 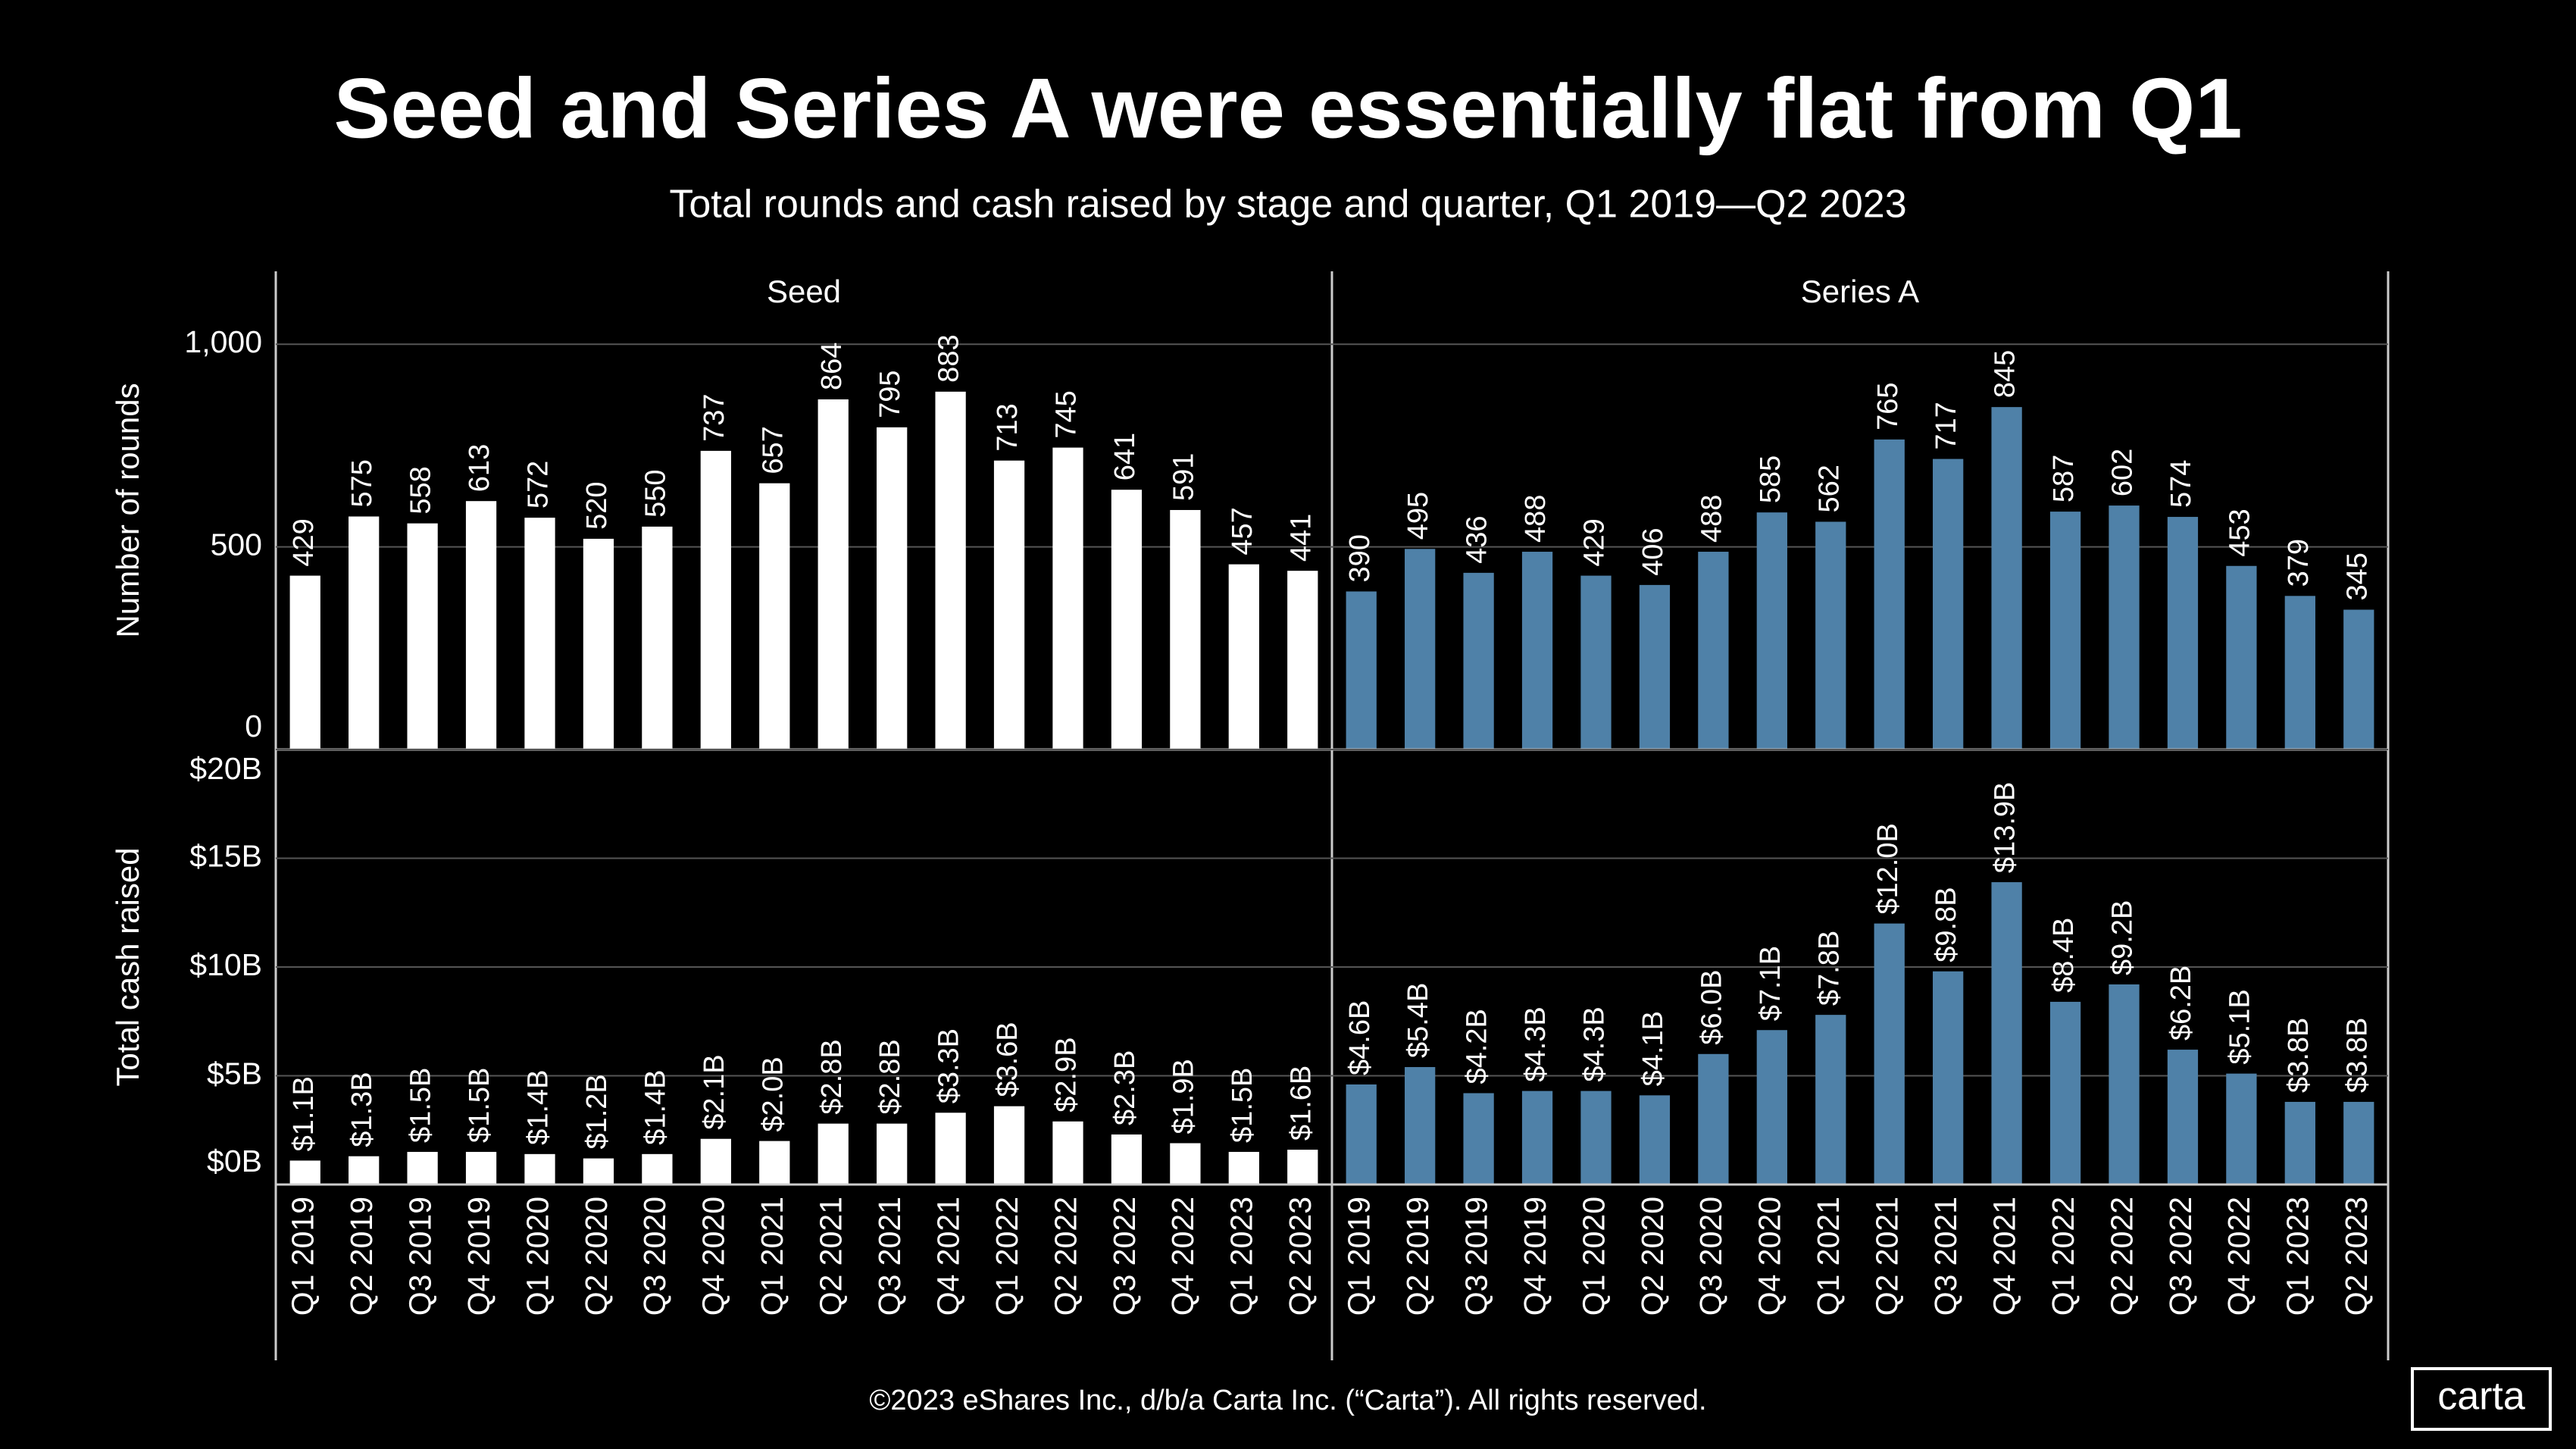 I want to click on value-label: 657, so click(x=773, y=450).